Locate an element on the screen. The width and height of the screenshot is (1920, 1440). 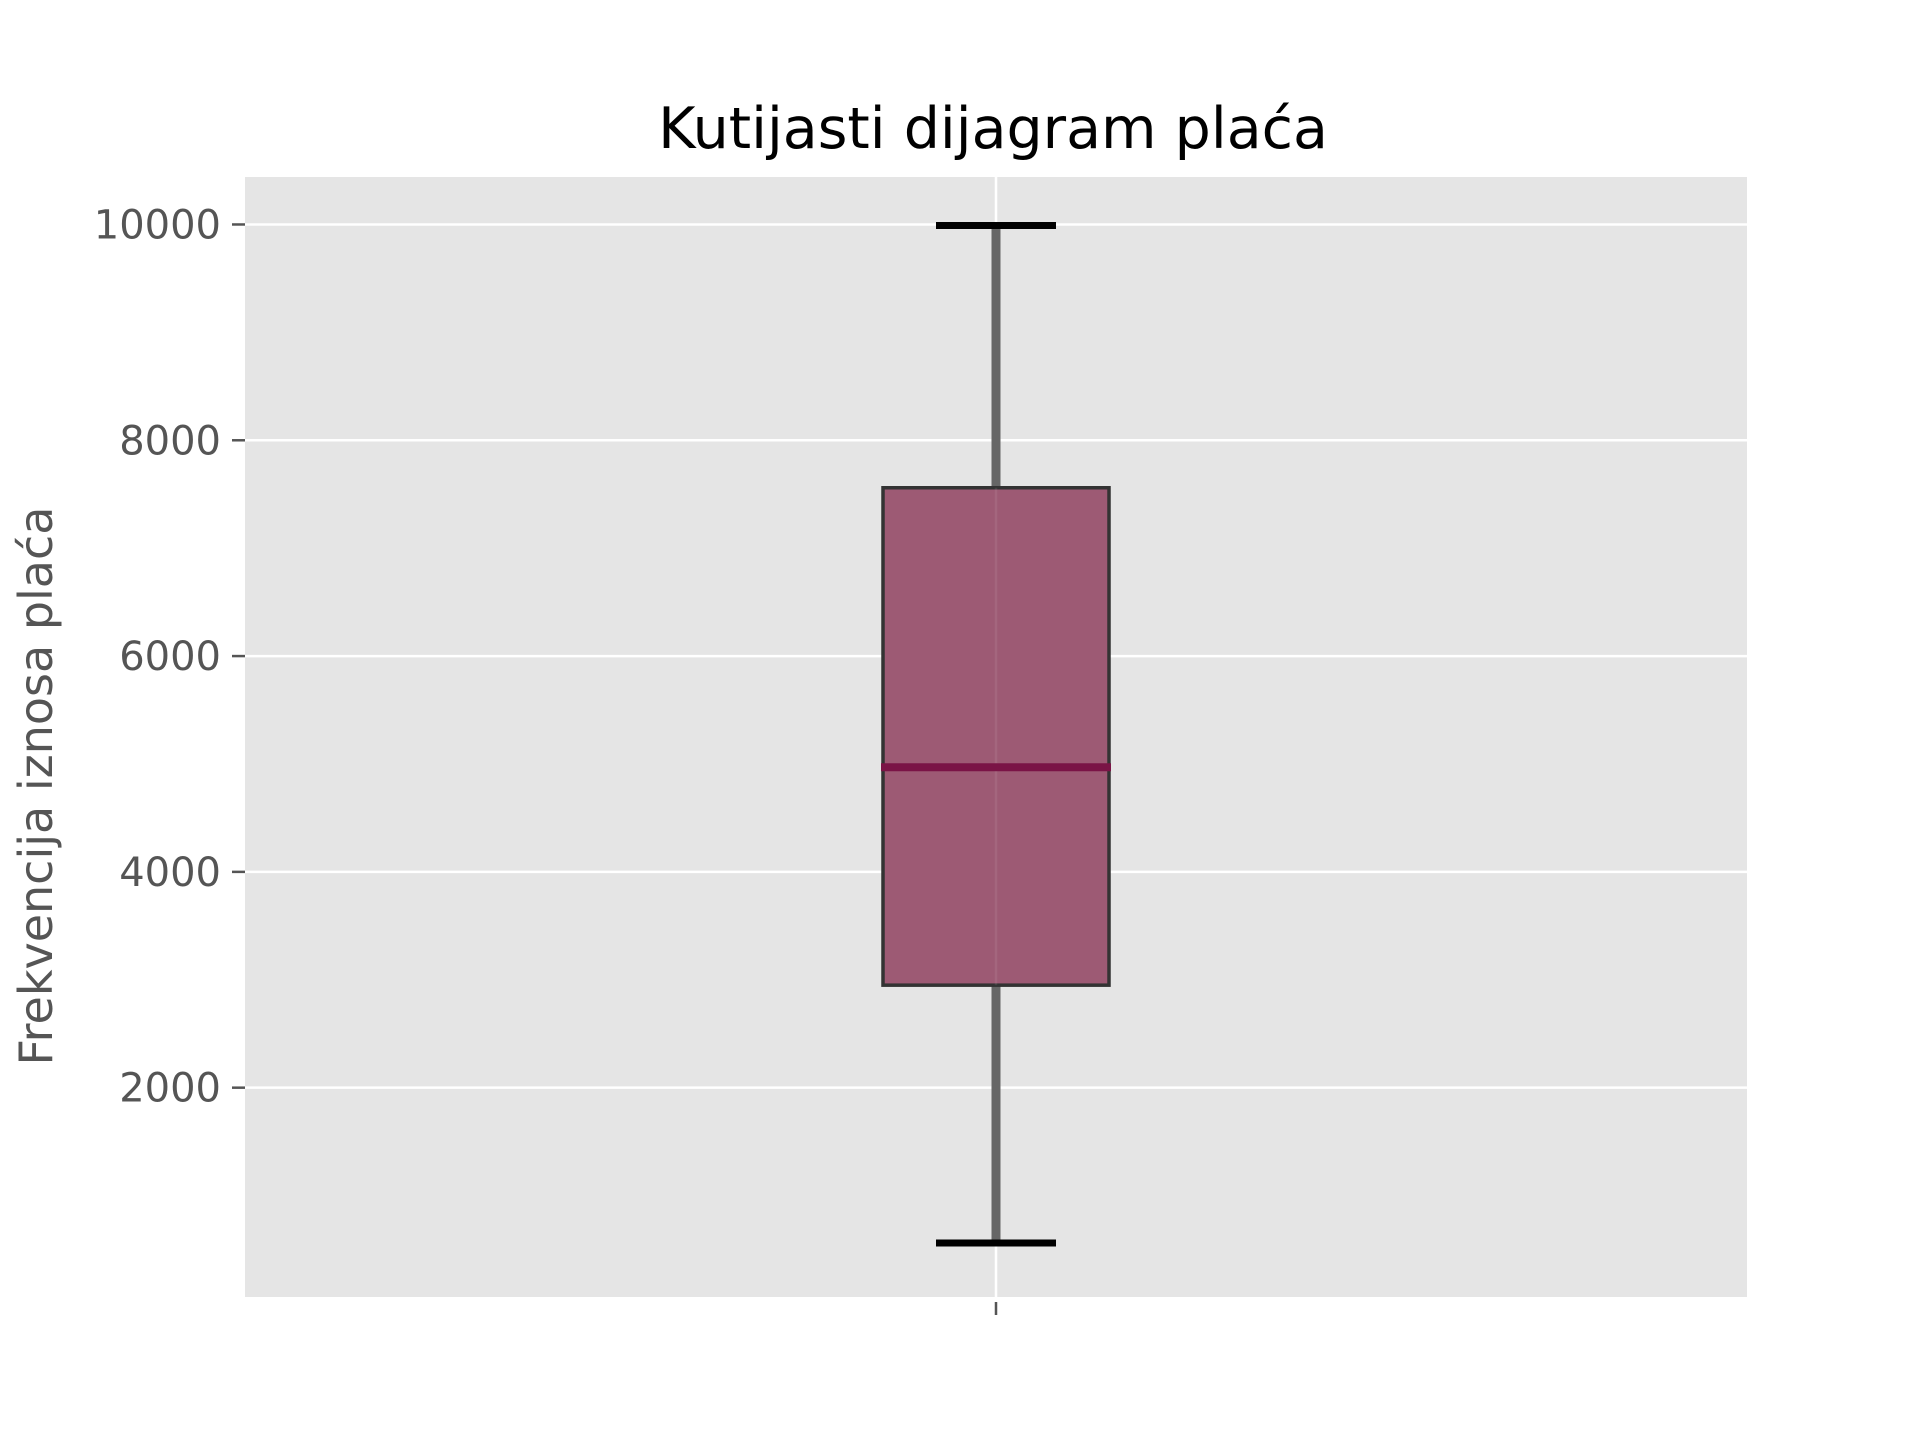
y-axis-label: Frekvencija iznosa plaća is located at coordinates (36, 786).